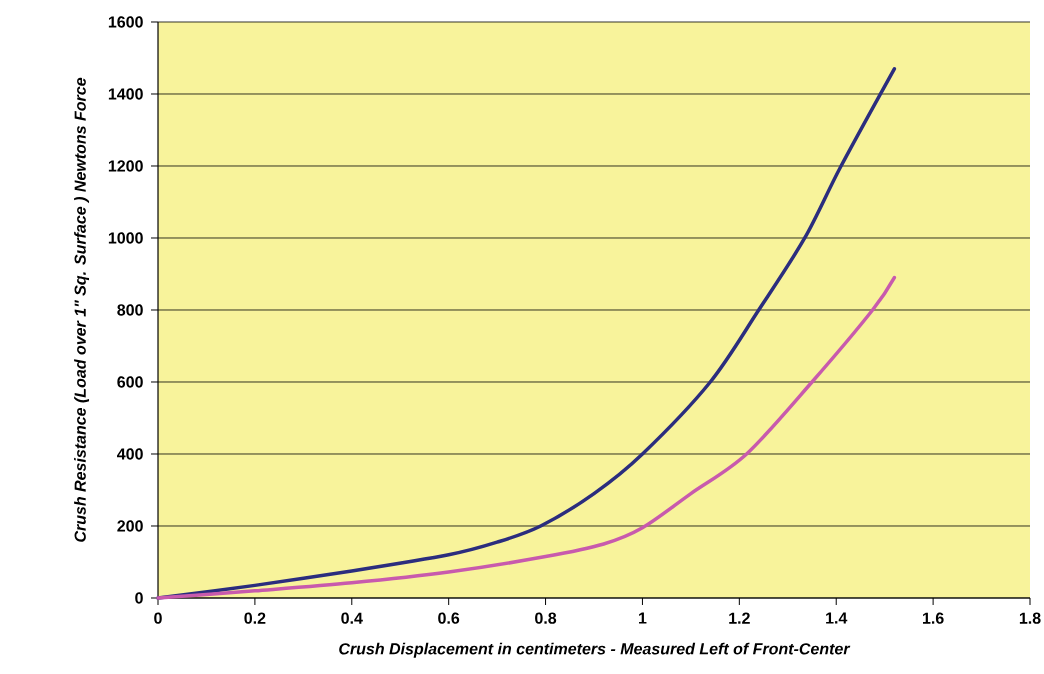 Image resolution: width=1044 pixels, height=674 pixels. What do you see at coordinates (130, 454) in the screenshot?
I see `y-tick-label: 400` at bounding box center [130, 454].